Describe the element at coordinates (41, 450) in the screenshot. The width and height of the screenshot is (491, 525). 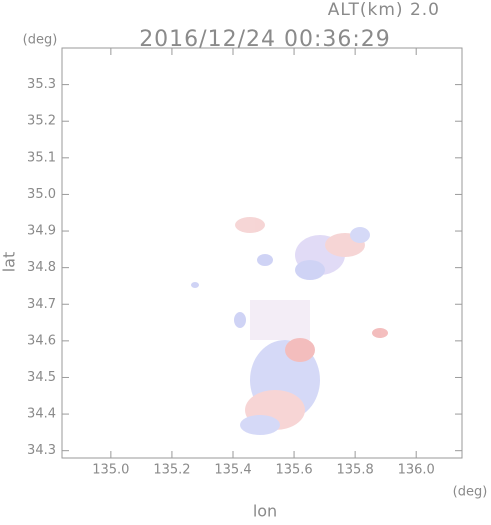
I see `y-tick-label: 34.3` at that location.